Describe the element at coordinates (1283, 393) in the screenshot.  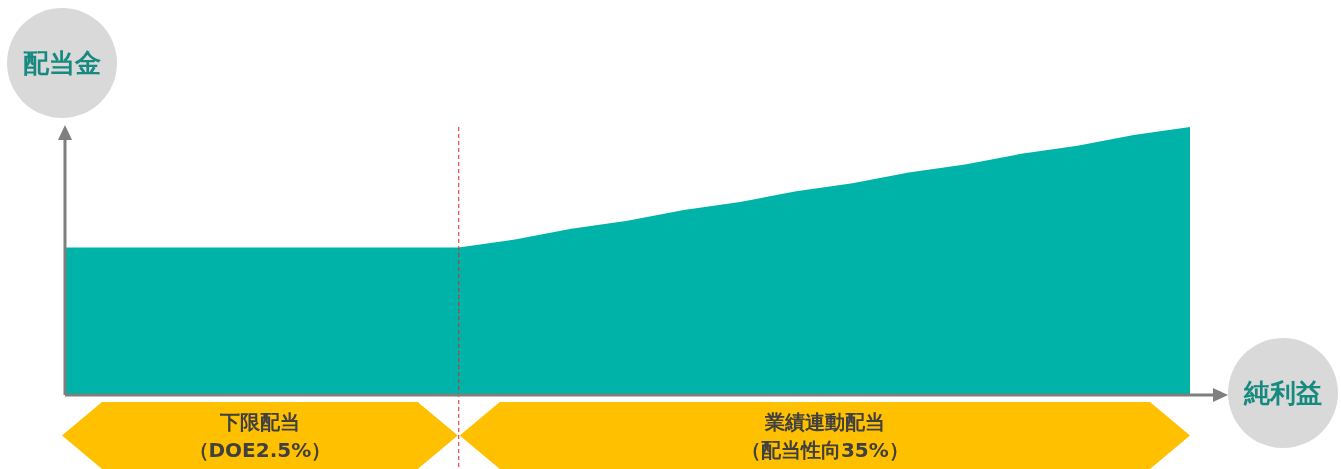
I see `x-axis-title: 純利益` at that location.